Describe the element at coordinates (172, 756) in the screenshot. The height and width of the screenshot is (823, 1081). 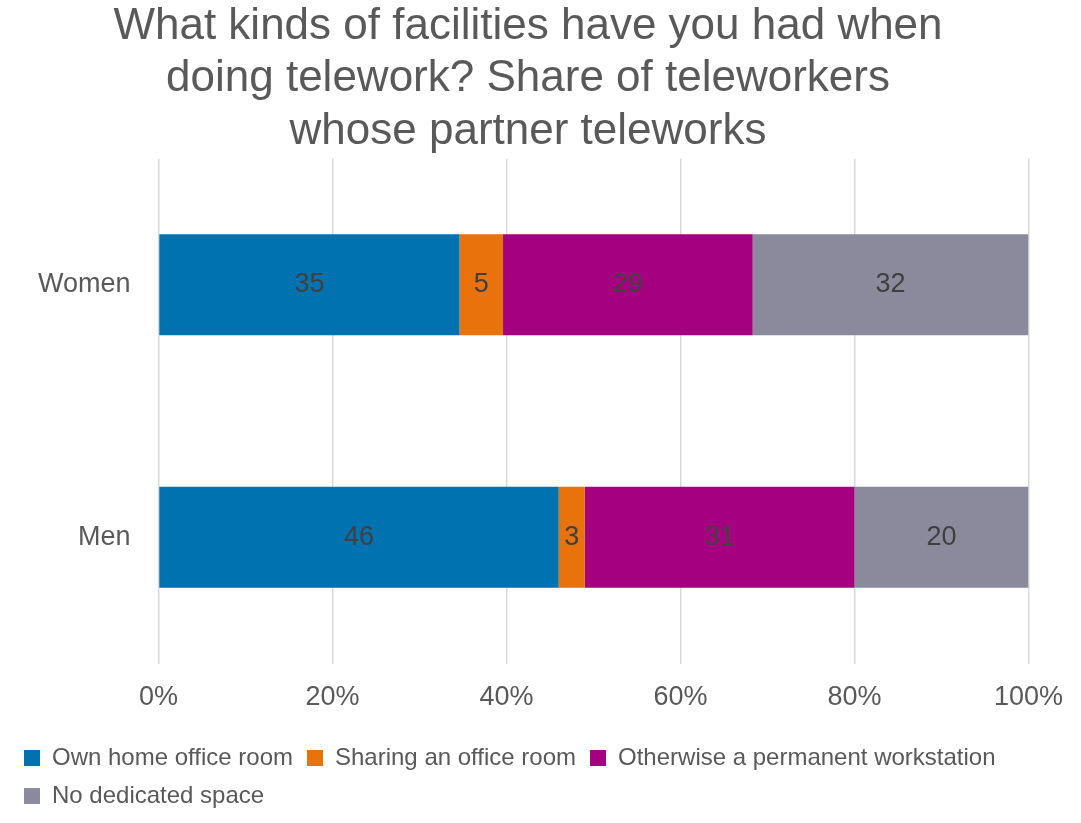
I see `legend-label: Own home office room` at that location.